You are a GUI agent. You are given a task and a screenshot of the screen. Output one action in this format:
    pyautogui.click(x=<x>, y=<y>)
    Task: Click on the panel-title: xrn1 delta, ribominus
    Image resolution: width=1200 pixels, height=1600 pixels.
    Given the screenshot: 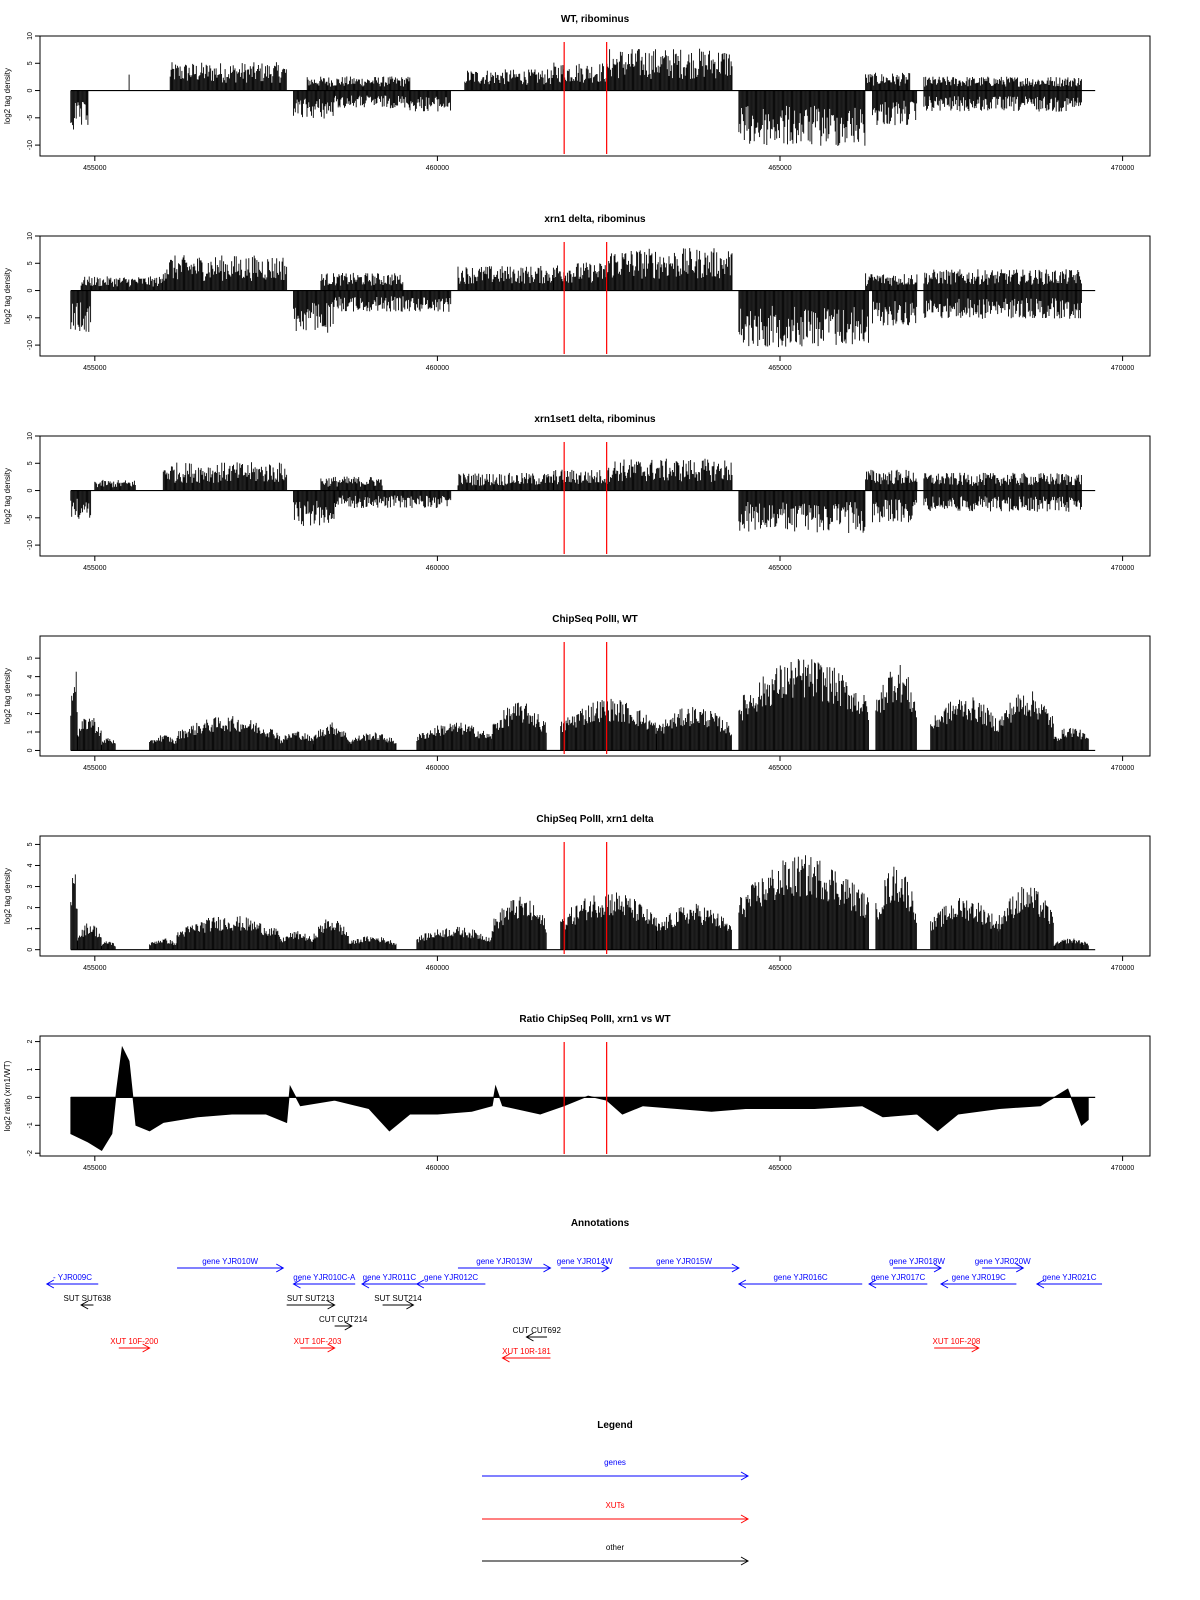 What is the action you would take?
    pyautogui.click(x=595, y=219)
    